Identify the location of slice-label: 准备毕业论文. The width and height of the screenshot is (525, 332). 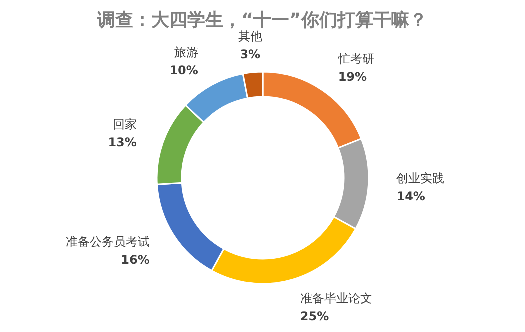
(336, 299).